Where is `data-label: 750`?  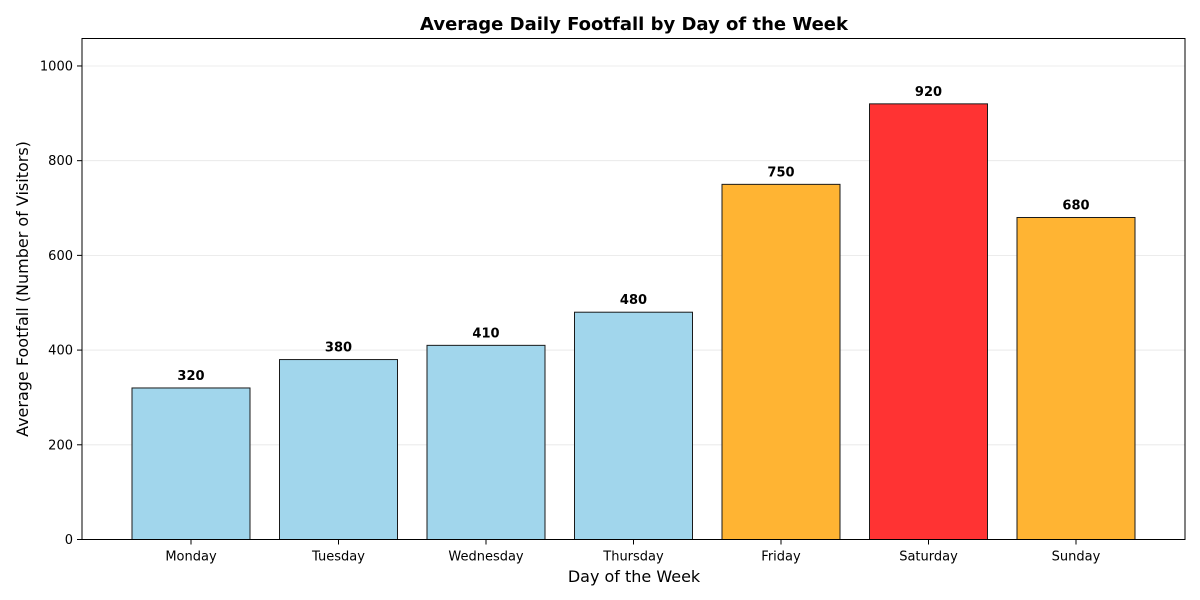
data-label: 750 is located at coordinates (780, 172).